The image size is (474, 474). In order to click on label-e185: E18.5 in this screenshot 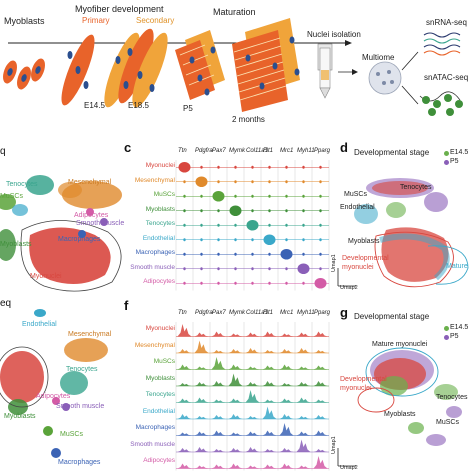, I will do `click(138, 105)`.